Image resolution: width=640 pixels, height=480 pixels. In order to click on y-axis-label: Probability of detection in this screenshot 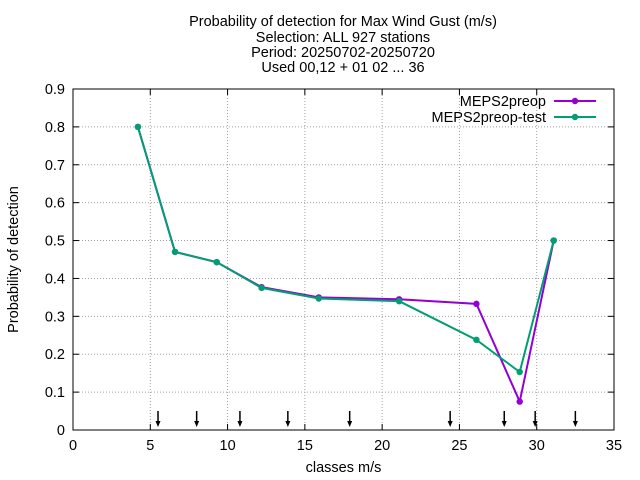, I will do `click(14, 259)`.